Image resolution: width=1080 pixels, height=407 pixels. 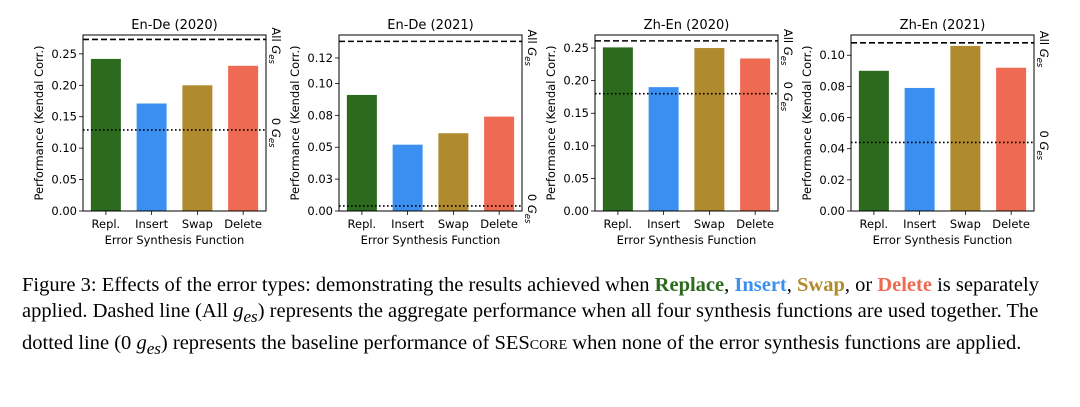 I want to click on x-tick-label: Insert, so click(x=151, y=224).